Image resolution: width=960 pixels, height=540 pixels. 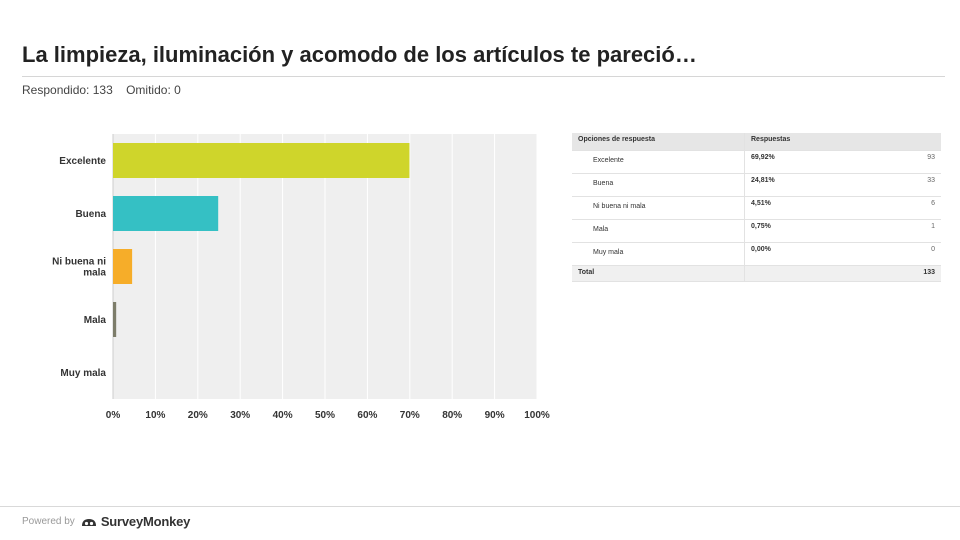 What do you see at coordinates (806, 208) in the screenshot?
I see `row-percent: 4,51%` at bounding box center [806, 208].